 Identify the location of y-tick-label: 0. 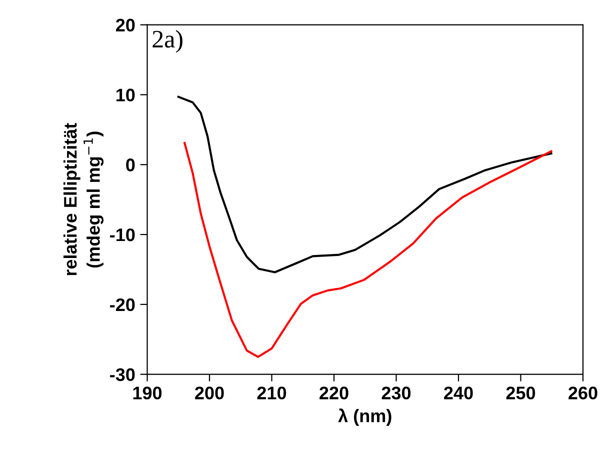
(130, 165).